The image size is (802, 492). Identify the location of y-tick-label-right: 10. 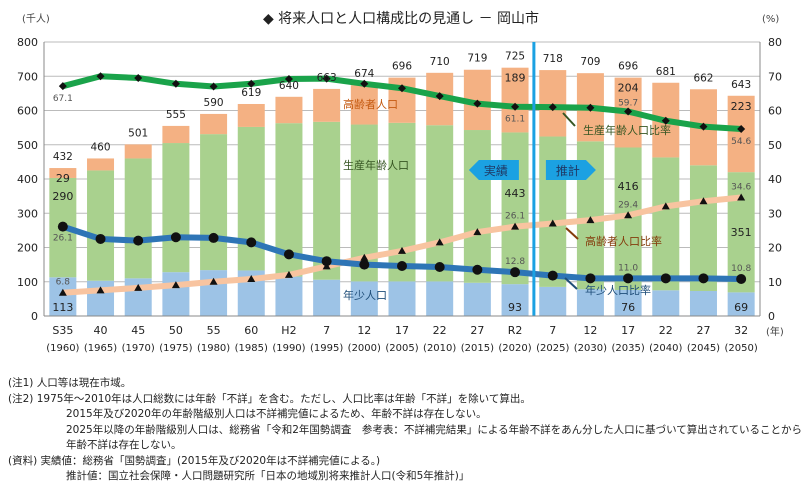
(775, 282).